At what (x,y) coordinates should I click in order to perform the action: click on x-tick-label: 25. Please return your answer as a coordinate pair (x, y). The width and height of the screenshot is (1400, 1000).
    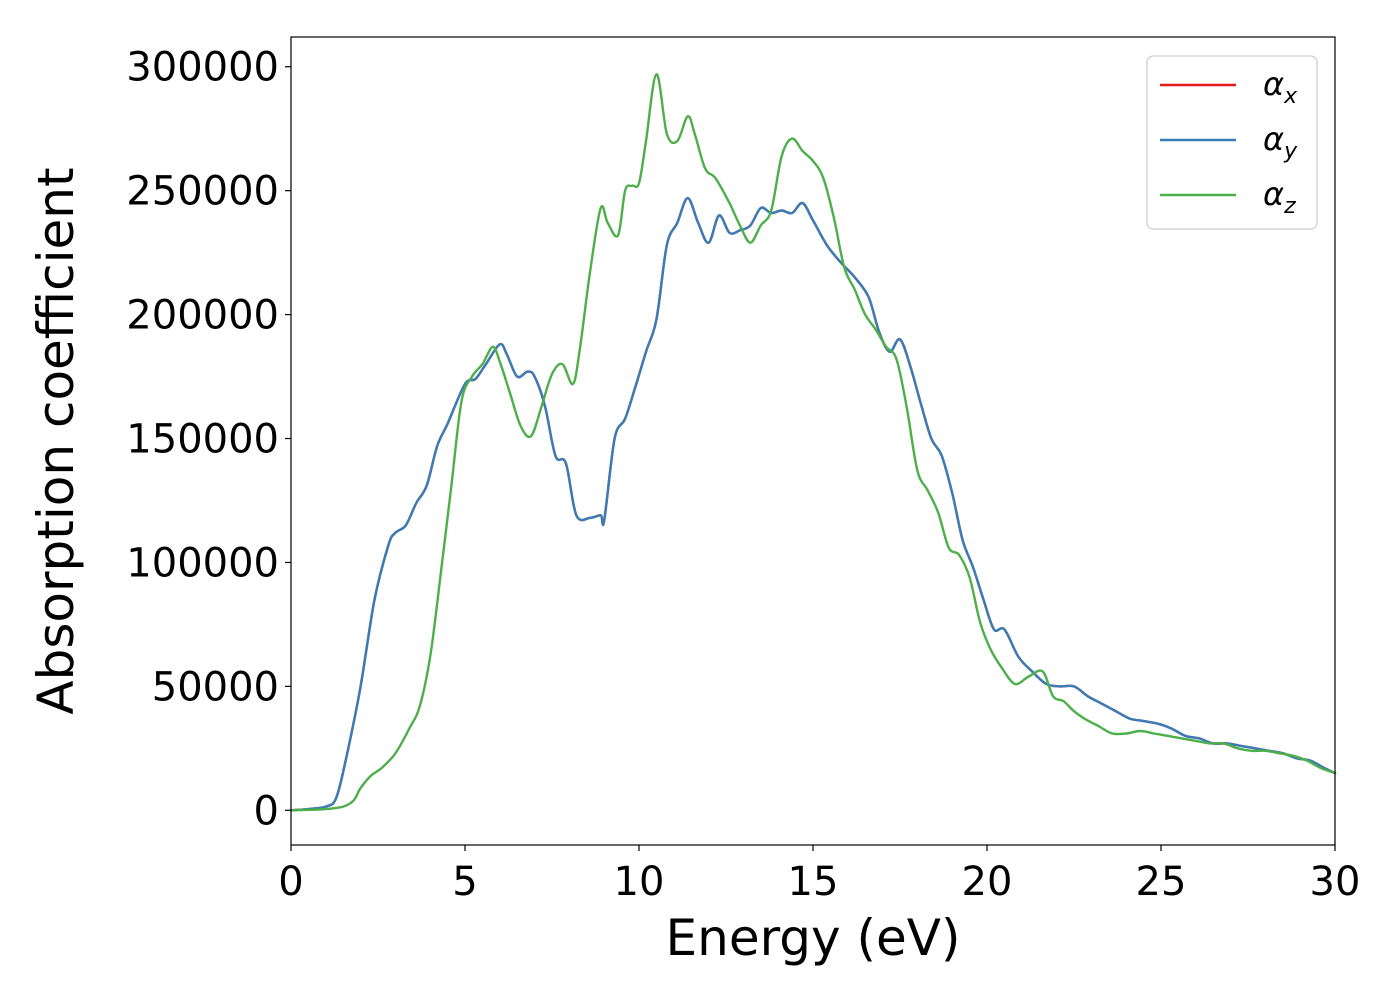
    Looking at the image, I should click on (1161, 882).